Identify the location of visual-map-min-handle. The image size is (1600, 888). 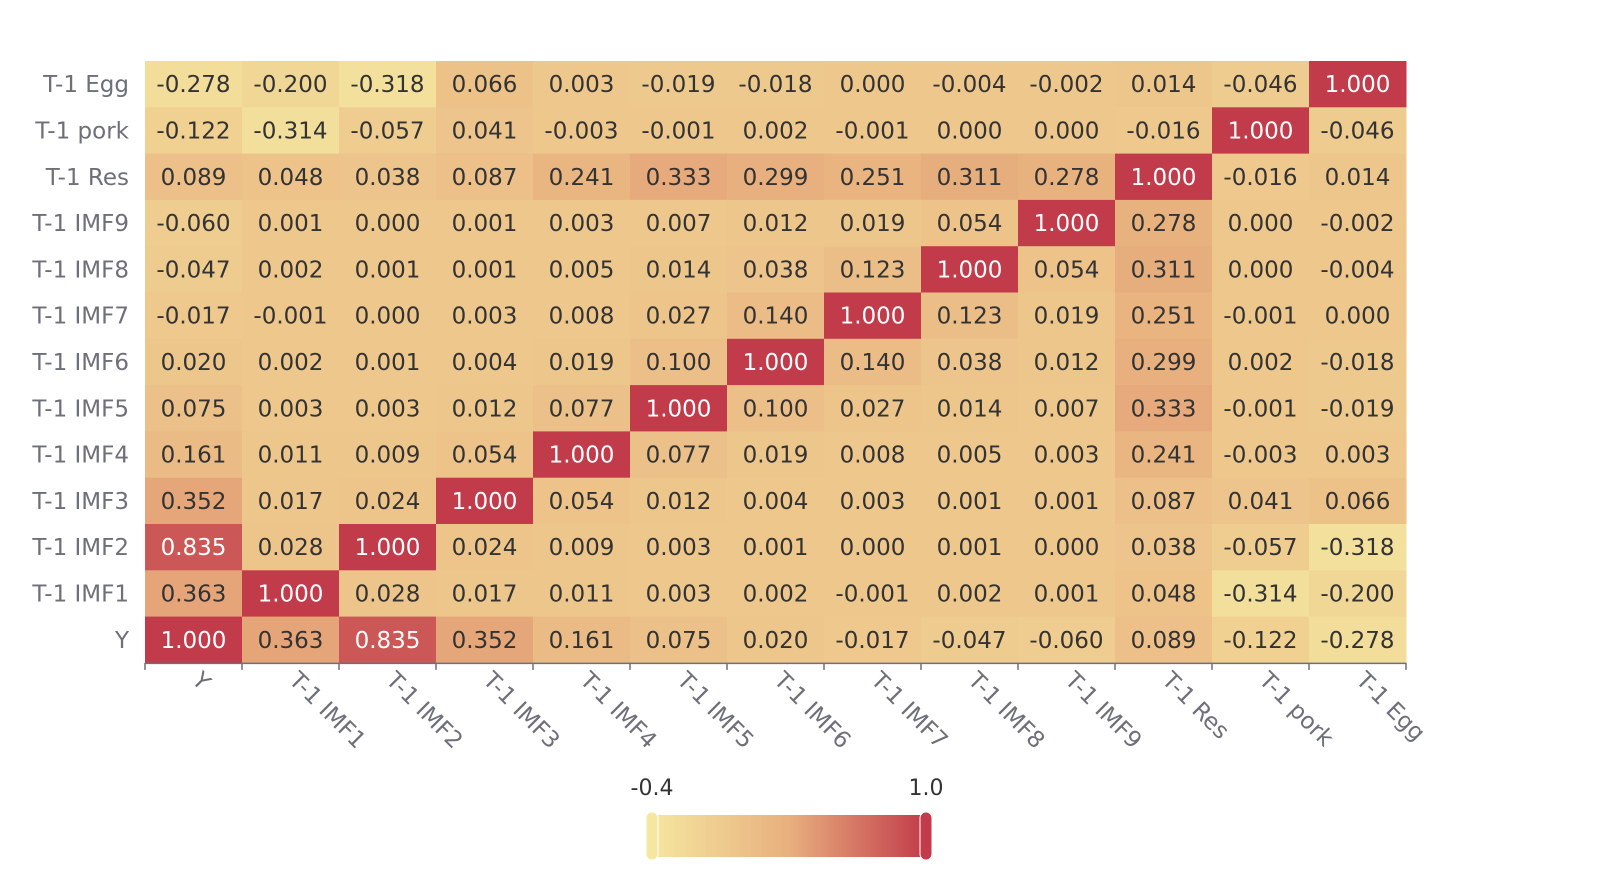
(652, 836).